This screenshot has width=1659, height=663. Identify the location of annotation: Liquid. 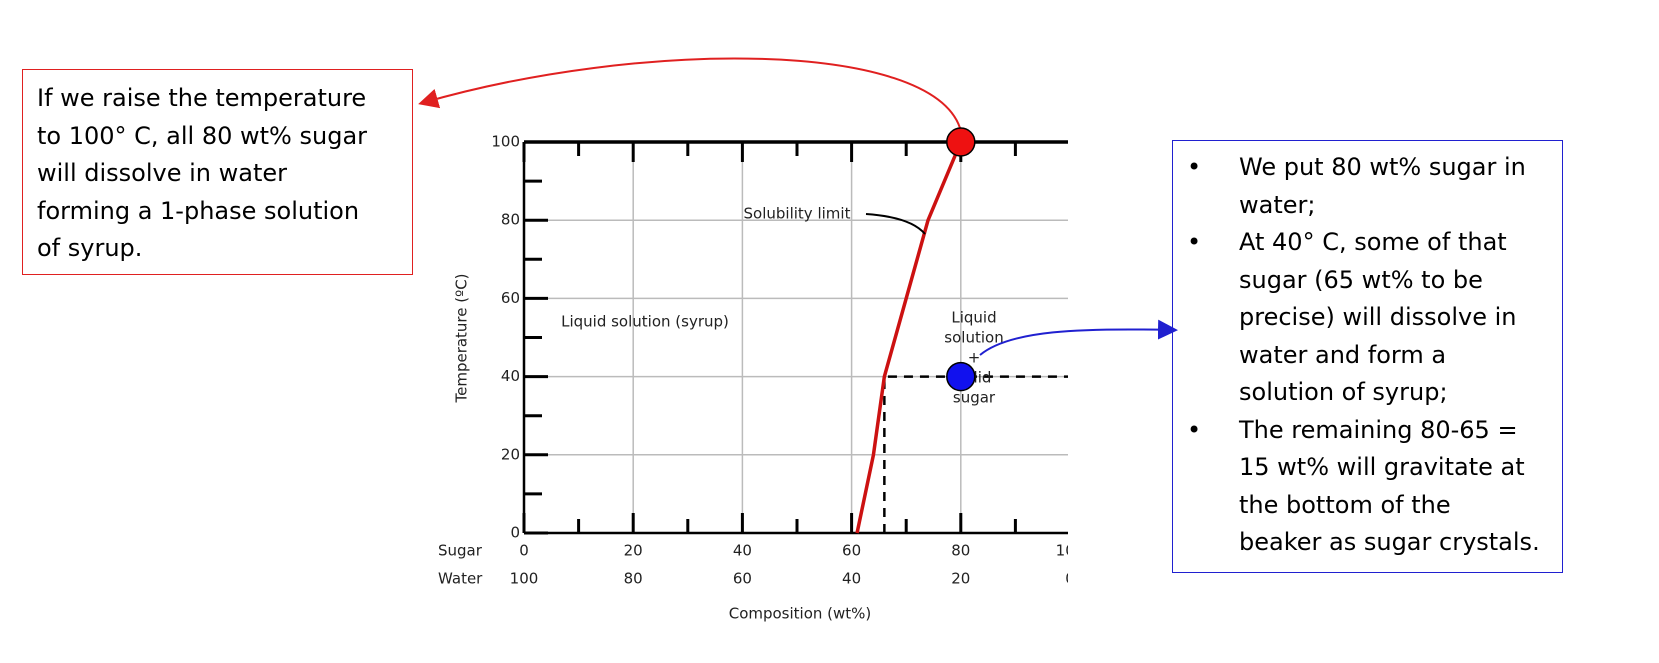
(973, 318).